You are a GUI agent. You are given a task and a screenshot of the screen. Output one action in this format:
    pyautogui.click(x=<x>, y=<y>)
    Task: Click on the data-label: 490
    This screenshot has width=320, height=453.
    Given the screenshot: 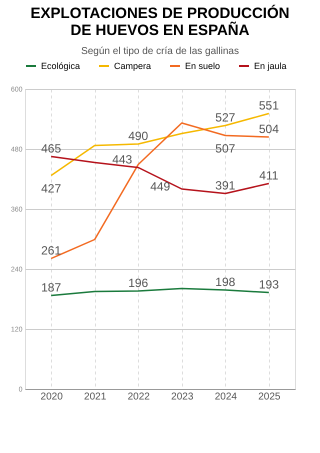 What is the action you would take?
    pyautogui.click(x=138, y=136)
    